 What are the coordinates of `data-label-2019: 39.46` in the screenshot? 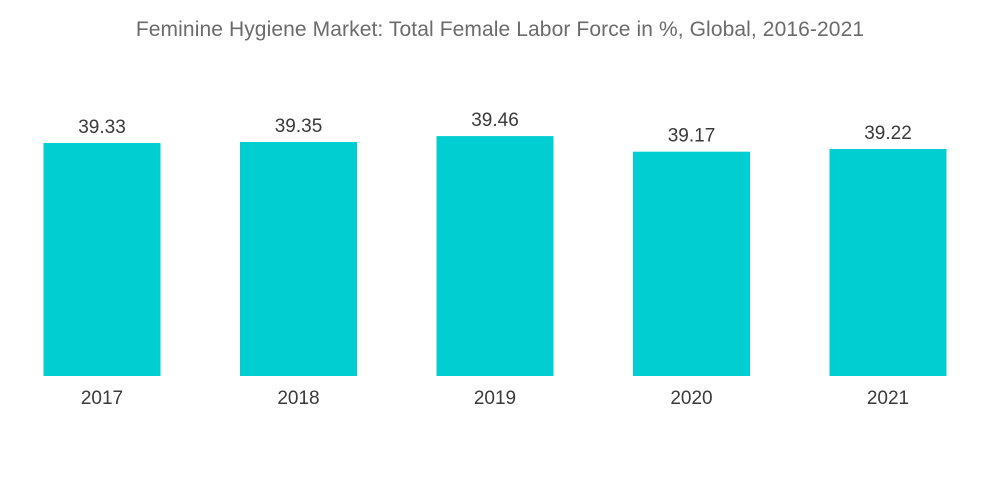 It's located at (495, 120).